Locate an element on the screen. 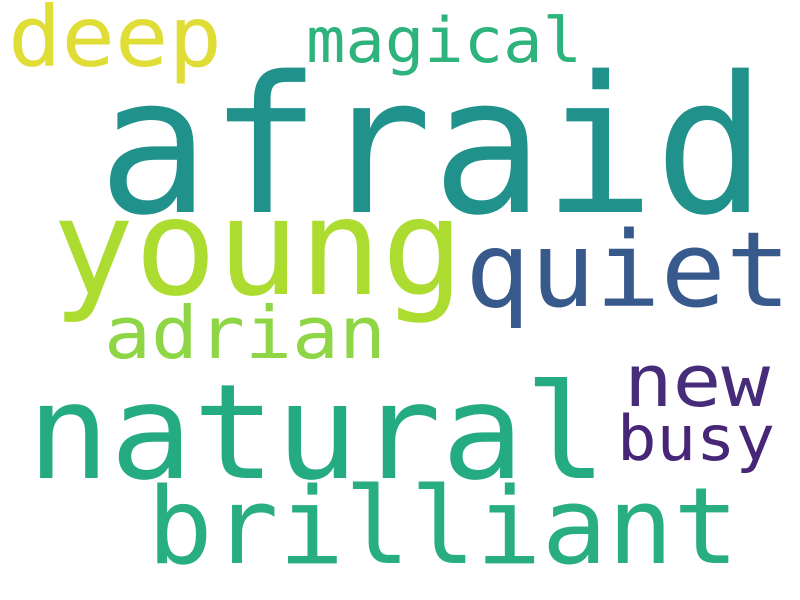 This screenshot has width=800, height=600. word-busy: busy is located at coordinates (696, 438).